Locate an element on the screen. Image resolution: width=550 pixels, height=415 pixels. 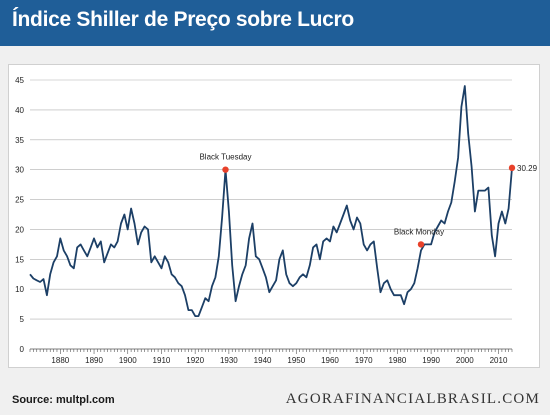
title-bar: Índice Shiller de Preço sobre Lucro is located at coordinates (275, 23).